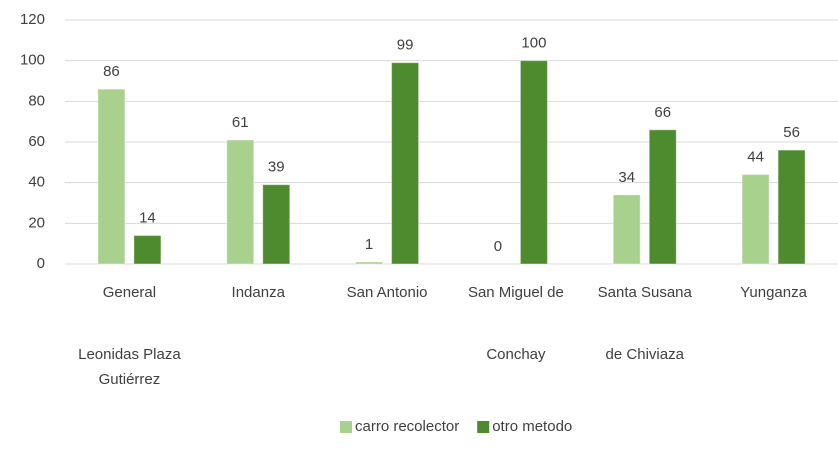 The image size is (838, 464). Describe the element at coordinates (773, 292) in the screenshot. I see `x-tick-label: Yunganza` at that location.